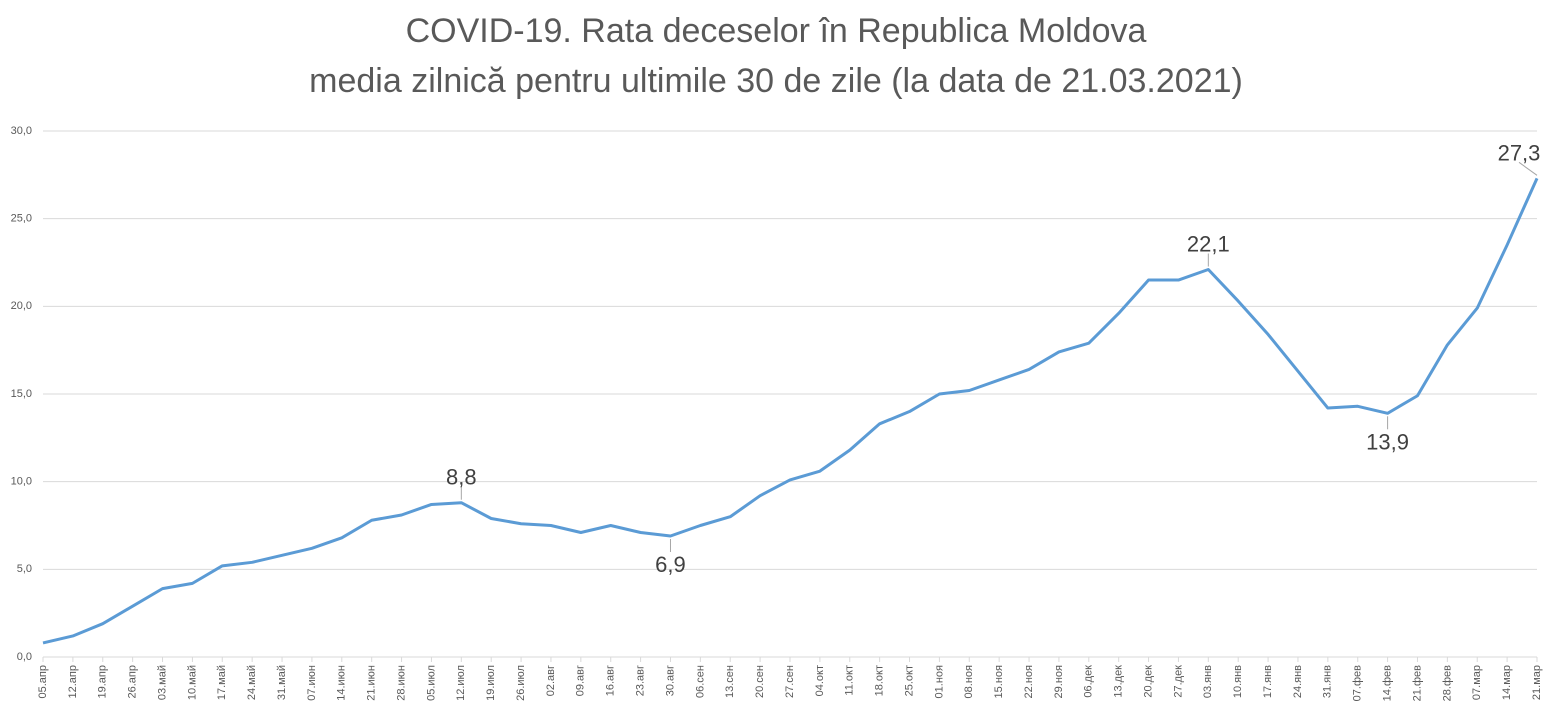 The image size is (1552, 726). What do you see at coordinates (192, 682) in the screenshot?
I see `x-tick-label: 10.май` at bounding box center [192, 682].